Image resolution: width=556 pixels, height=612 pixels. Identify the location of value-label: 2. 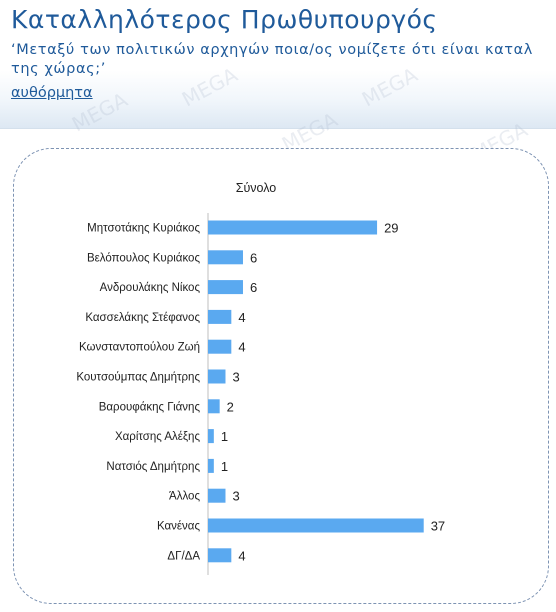
(230, 406).